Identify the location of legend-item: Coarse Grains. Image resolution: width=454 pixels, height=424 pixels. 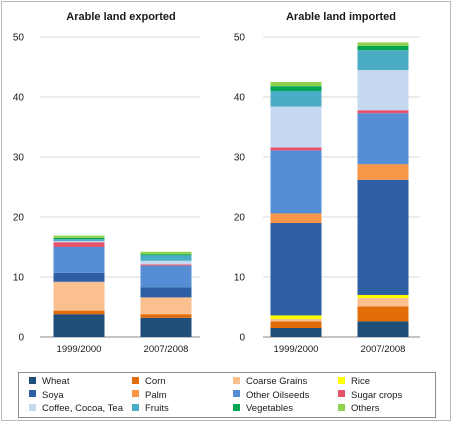
(270, 381).